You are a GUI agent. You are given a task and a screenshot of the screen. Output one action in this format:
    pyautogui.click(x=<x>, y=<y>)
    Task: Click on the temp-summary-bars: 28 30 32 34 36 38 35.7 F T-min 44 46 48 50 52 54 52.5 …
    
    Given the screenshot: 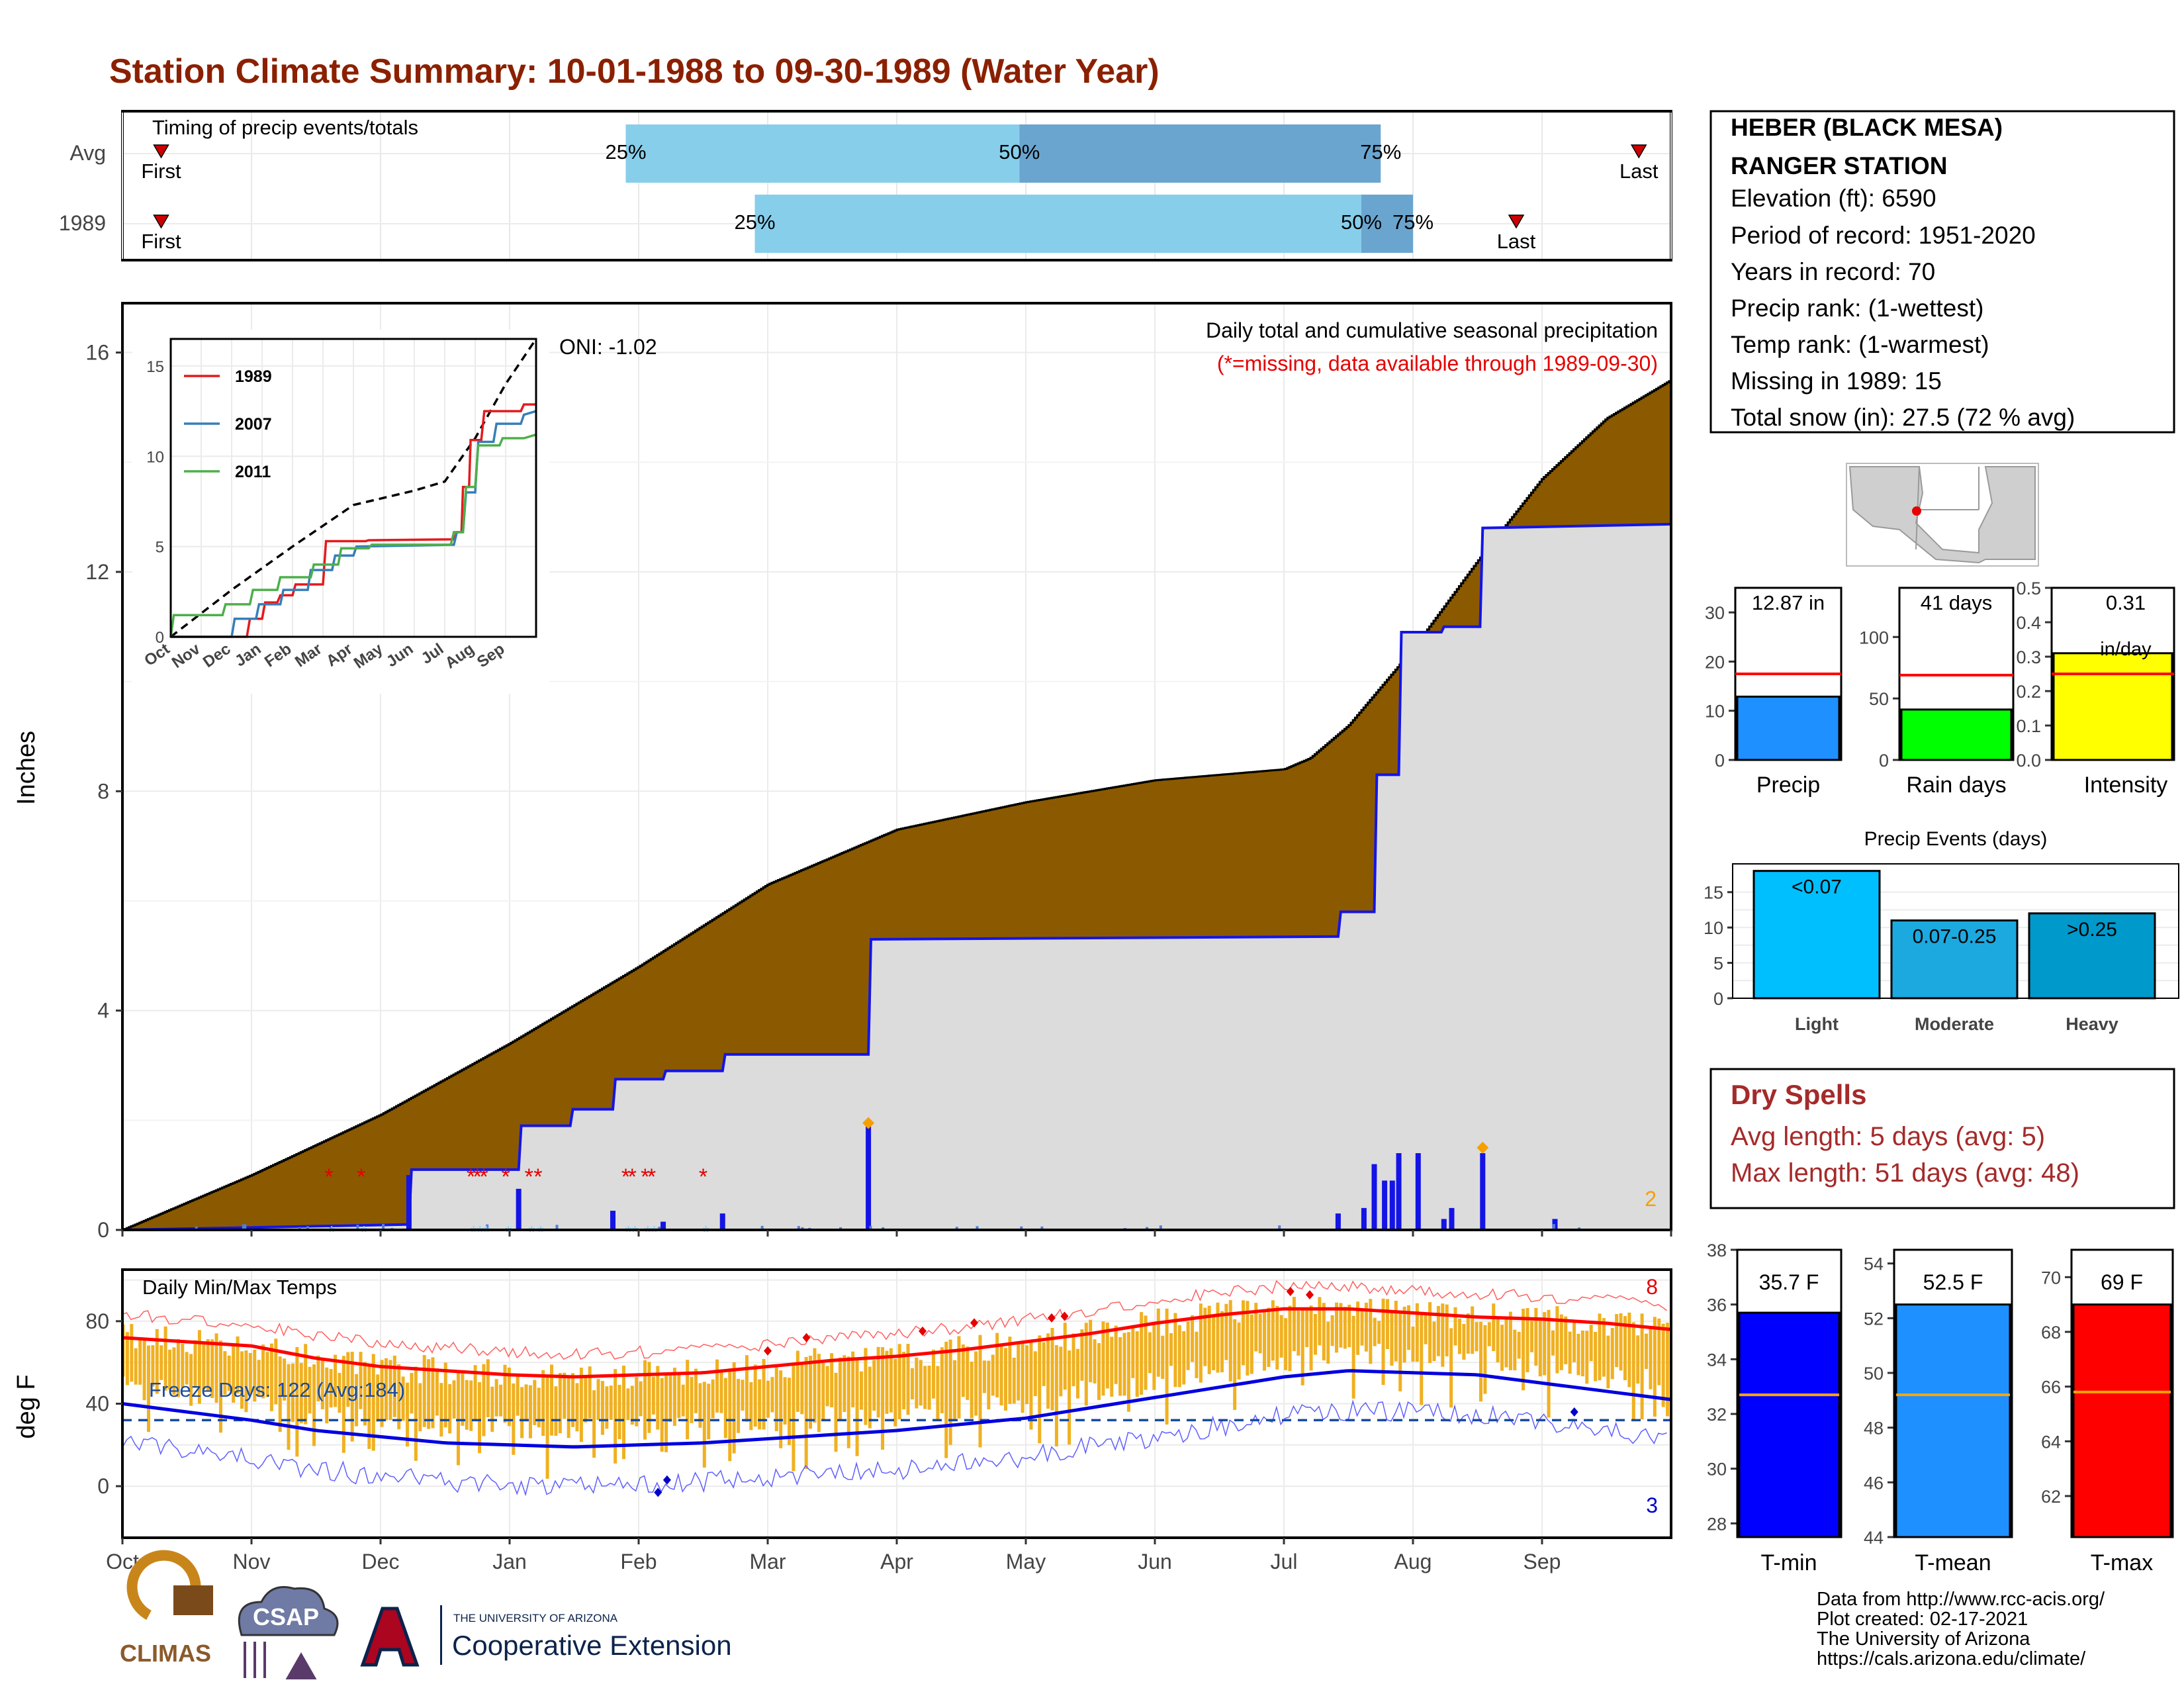 What is the action you would take?
    pyautogui.click(x=1940, y=1408)
    